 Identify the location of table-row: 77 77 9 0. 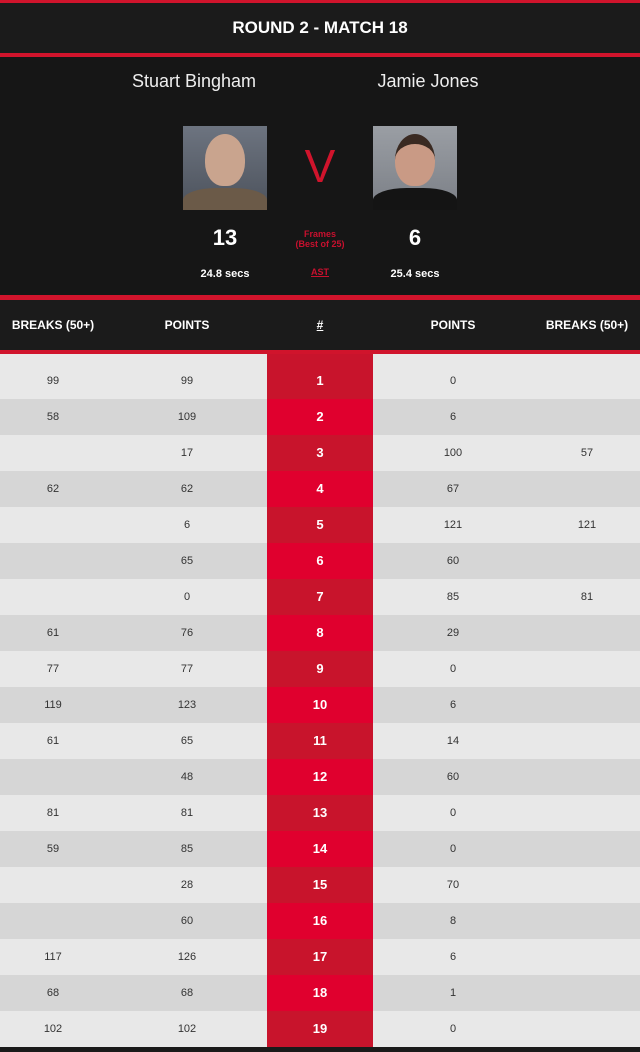
(320, 669).